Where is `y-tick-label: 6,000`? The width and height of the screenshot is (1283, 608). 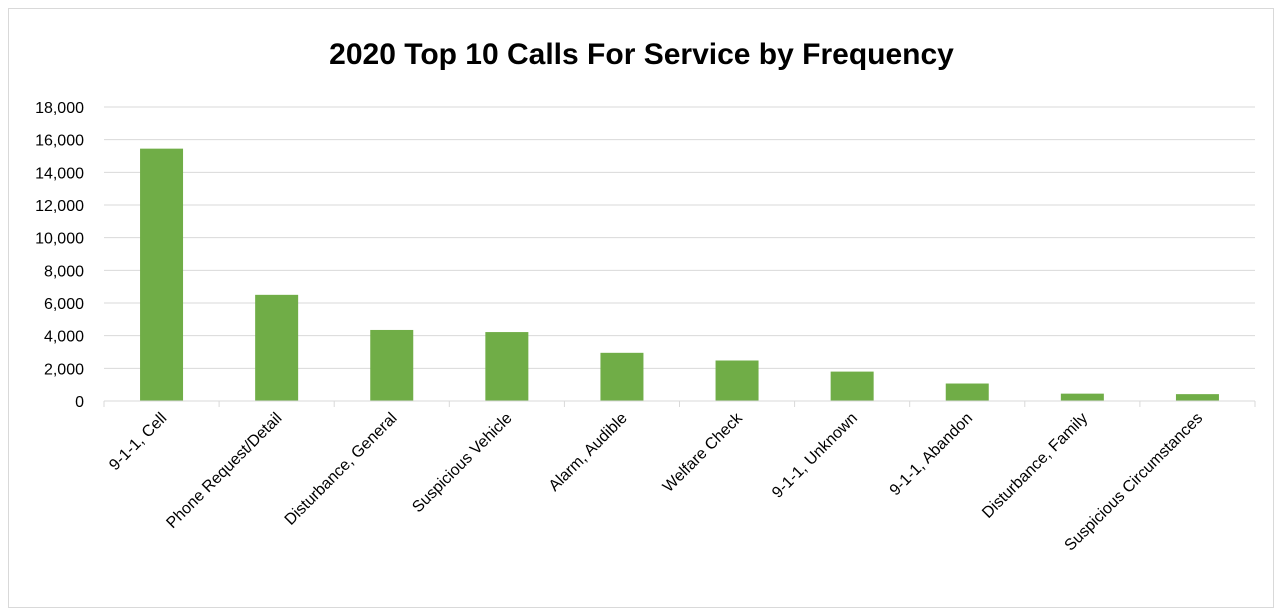
y-tick-label: 6,000 is located at coordinates (64, 304).